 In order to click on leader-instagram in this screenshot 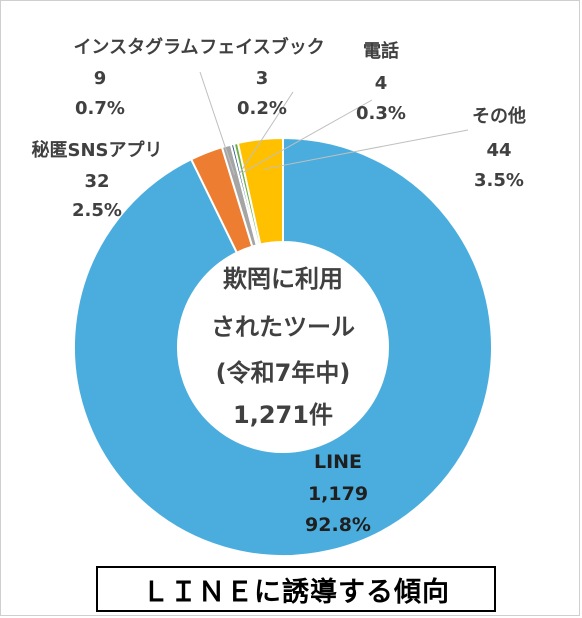, I will do `click(217, 123)`.